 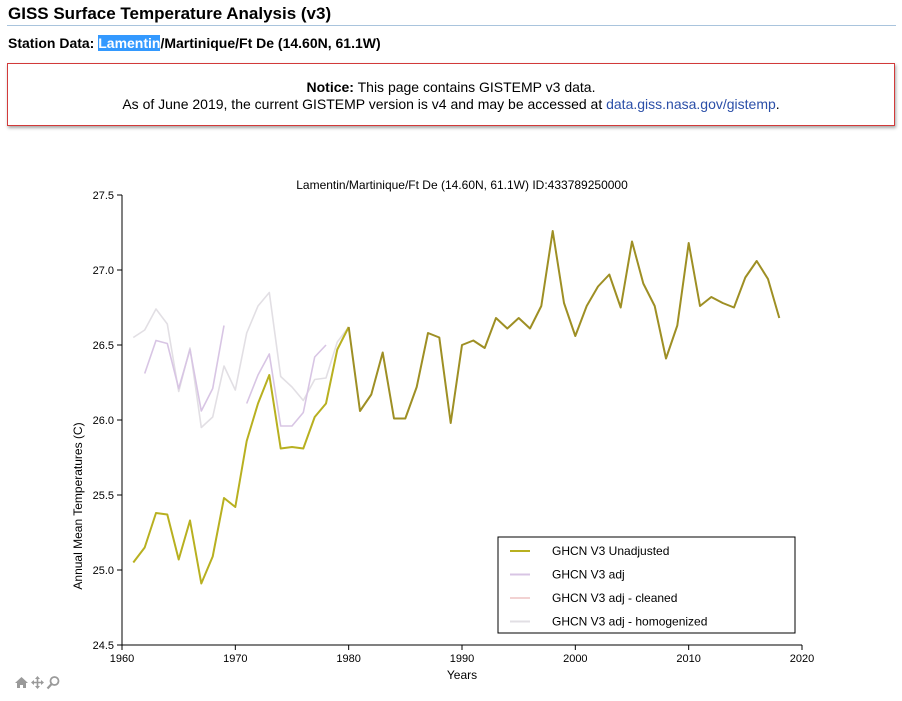 I want to click on home-icon, so click(x=21, y=682).